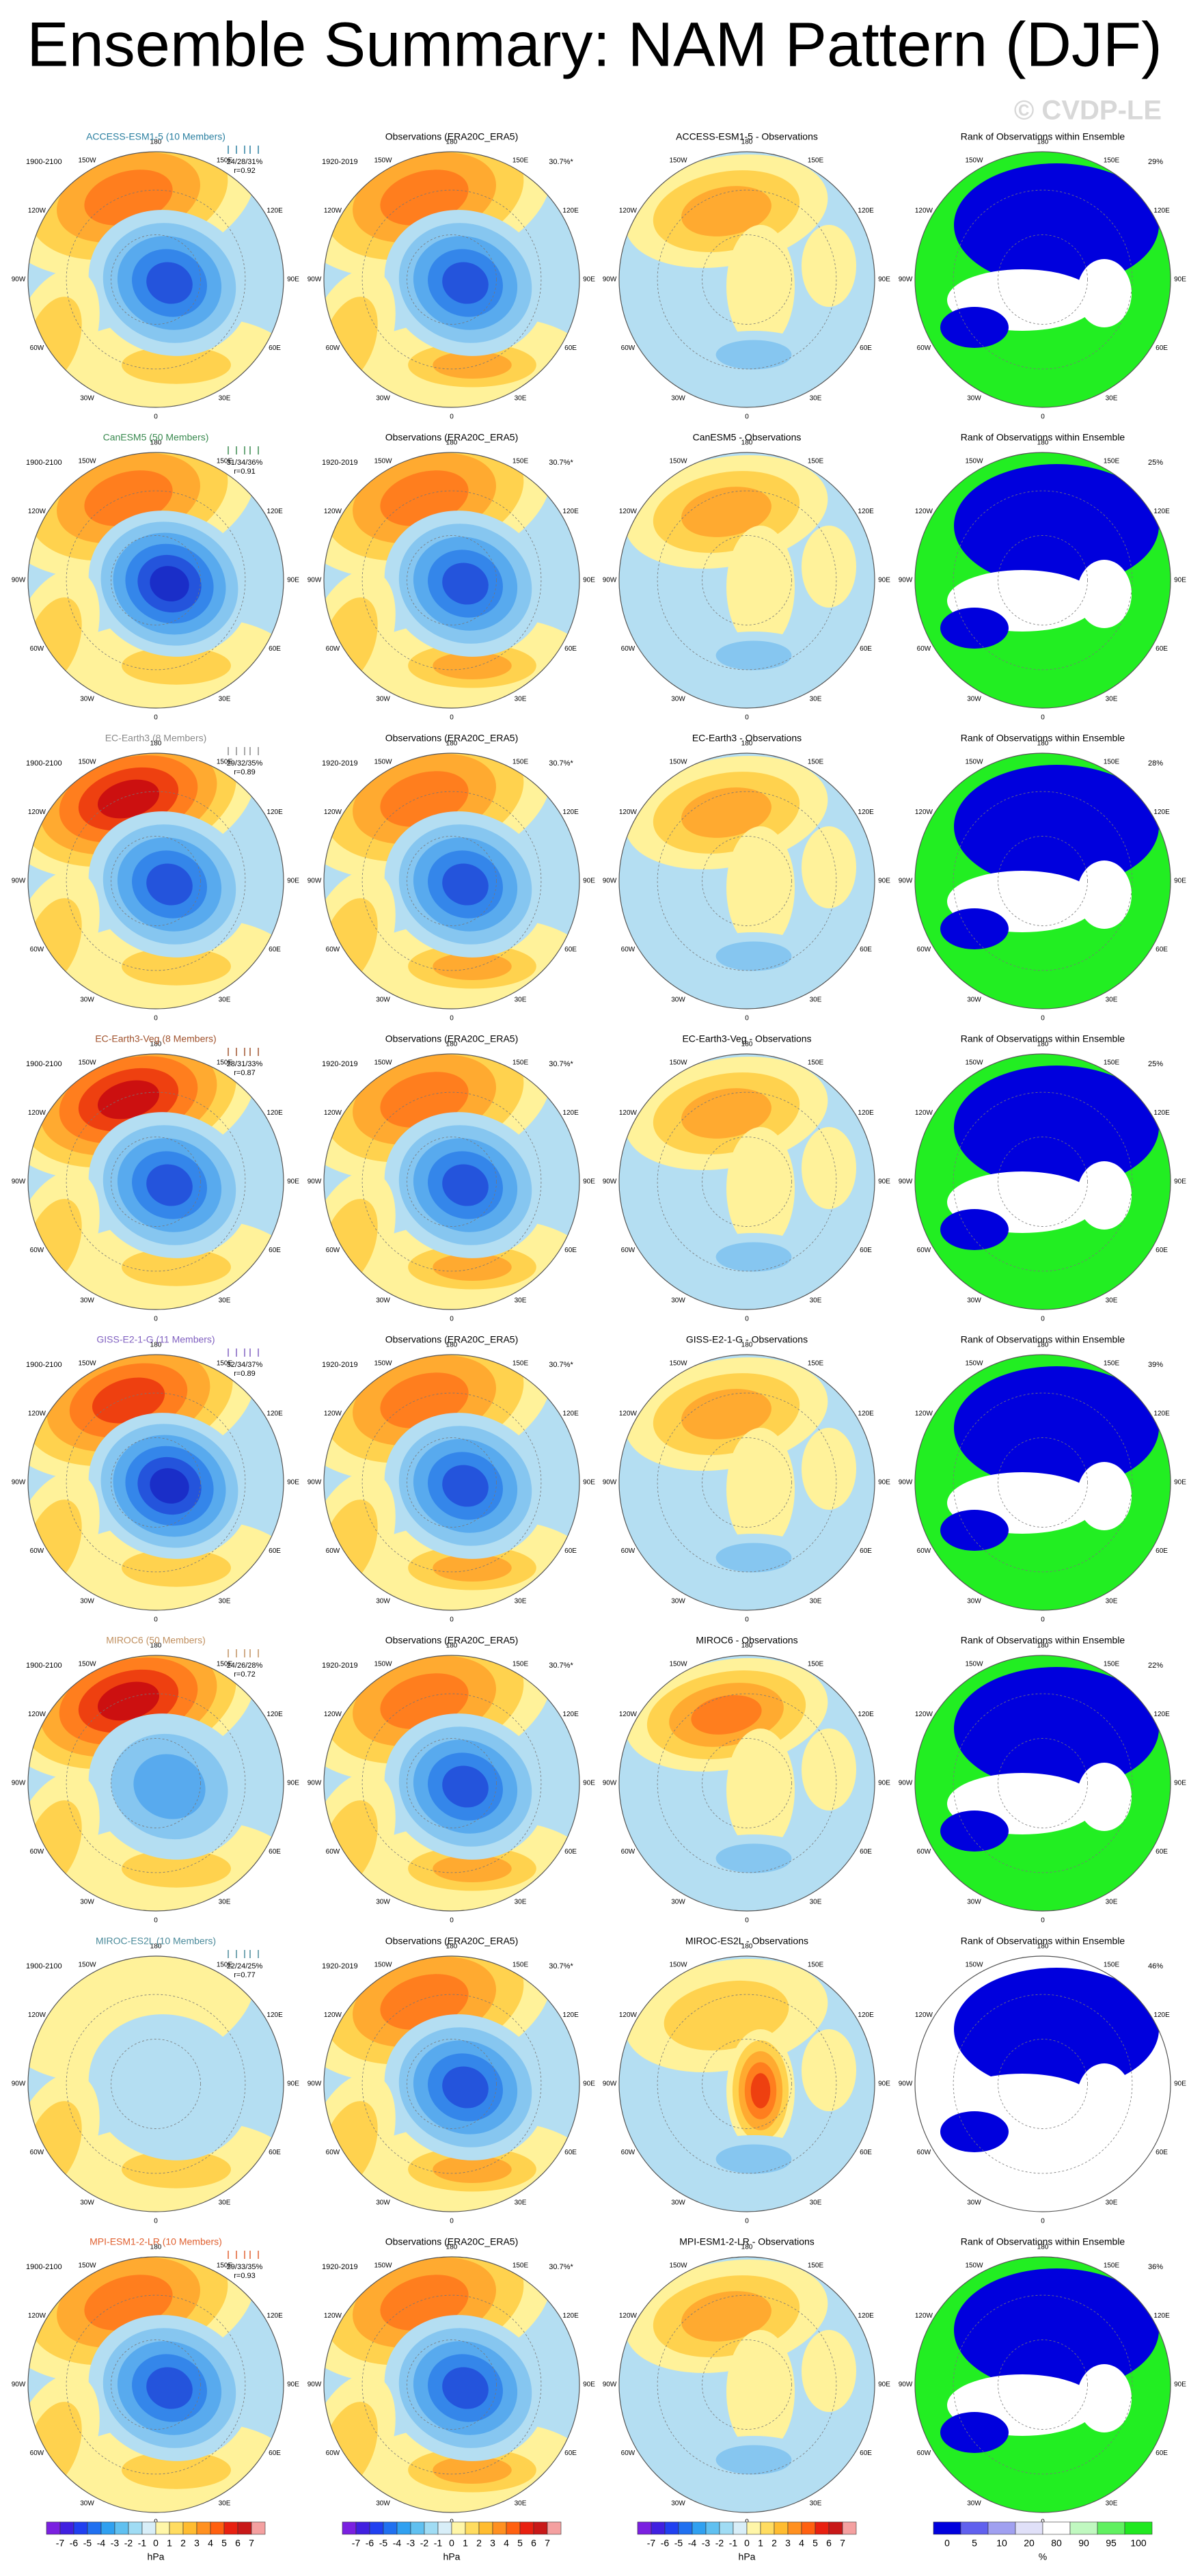  I want to click on corr: r=0.89, so click(245, 1374).